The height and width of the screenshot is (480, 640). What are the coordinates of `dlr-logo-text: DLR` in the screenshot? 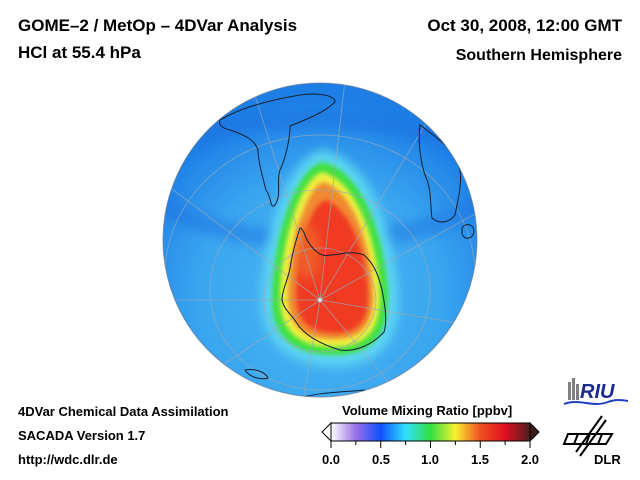 It's located at (607, 459).